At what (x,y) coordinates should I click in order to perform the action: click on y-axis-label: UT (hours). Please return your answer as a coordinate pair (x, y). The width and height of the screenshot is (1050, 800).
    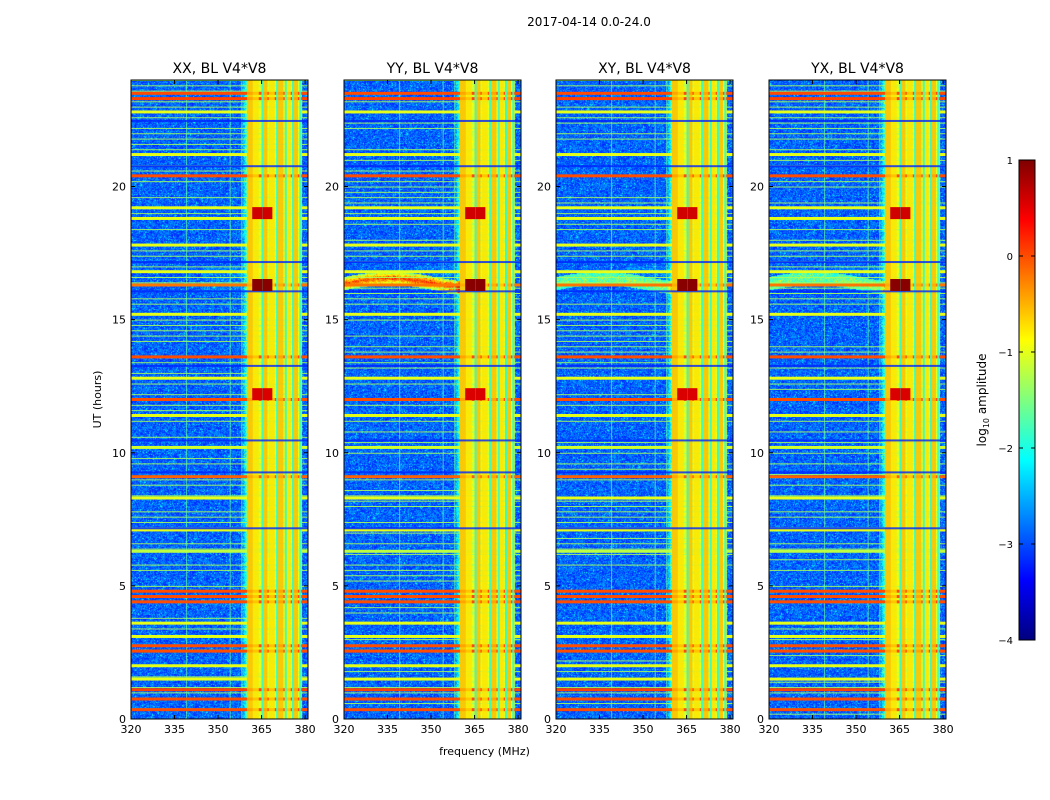
    Looking at the image, I should click on (97, 400).